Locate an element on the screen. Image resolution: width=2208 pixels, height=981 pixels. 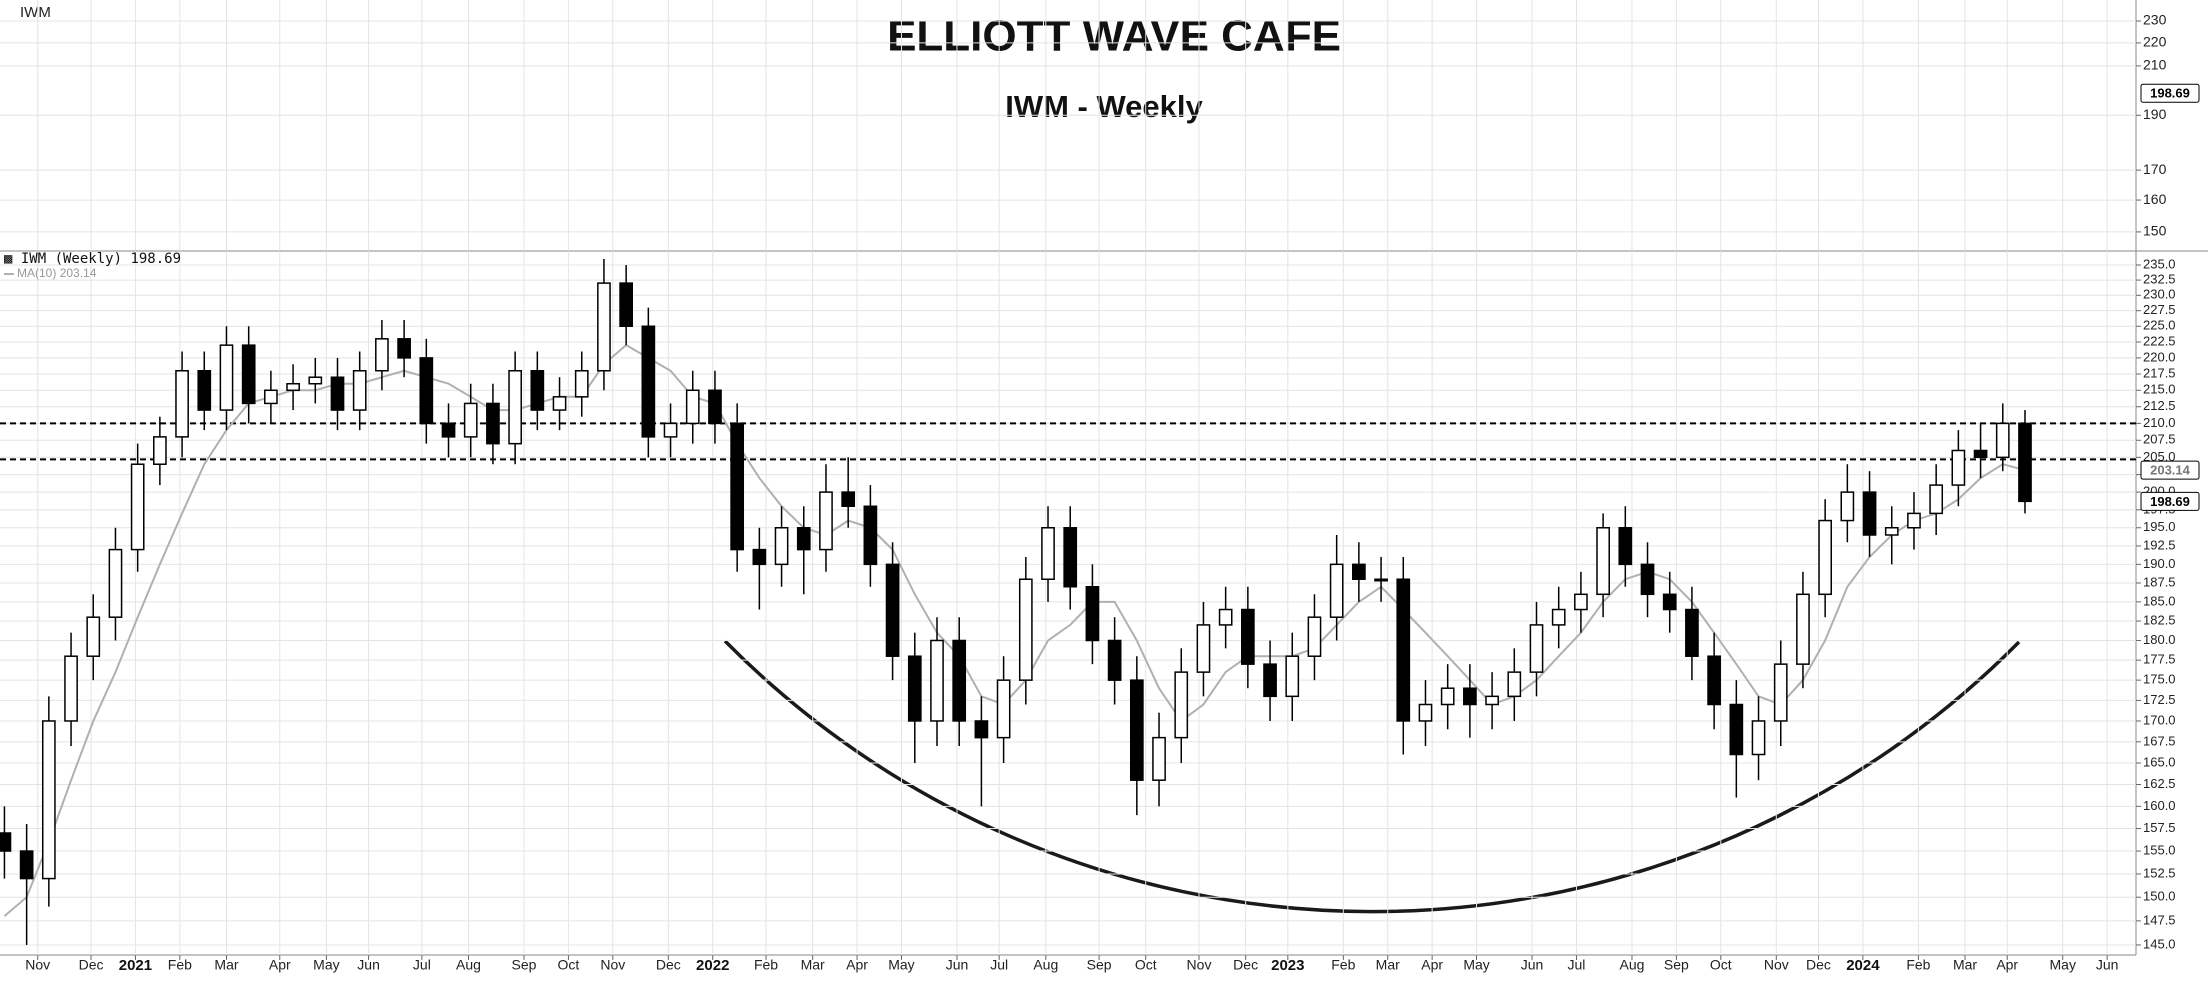
y-tick-label: 185.0 is located at coordinates (2159, 600).